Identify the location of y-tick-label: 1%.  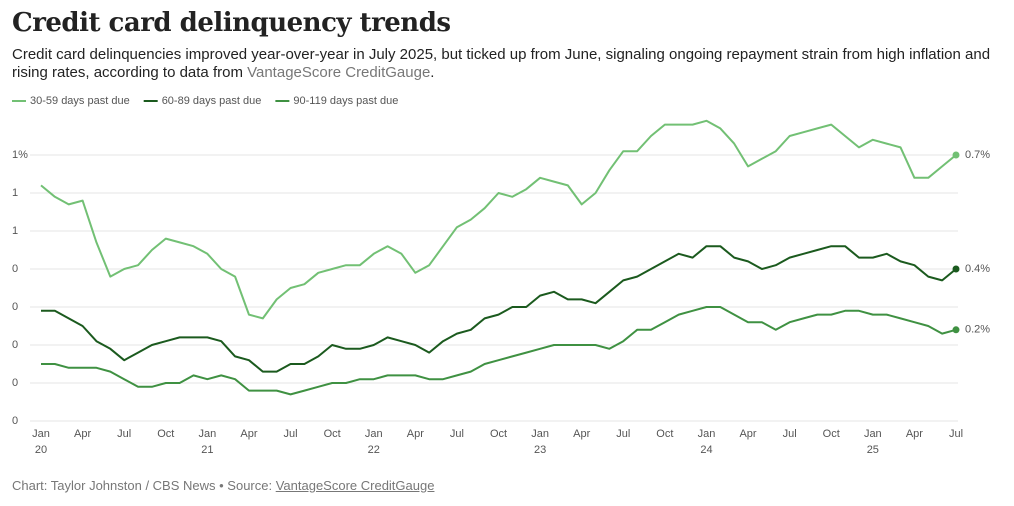
(20, 155).